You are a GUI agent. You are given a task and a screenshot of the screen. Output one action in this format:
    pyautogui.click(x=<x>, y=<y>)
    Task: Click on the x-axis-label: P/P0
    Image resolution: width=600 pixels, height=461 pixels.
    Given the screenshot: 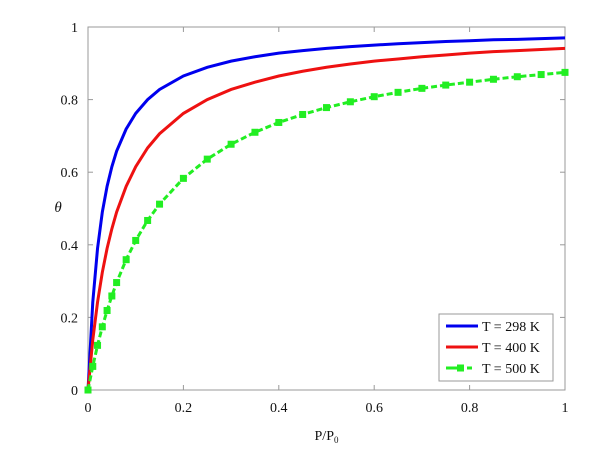 What is the action you would take?
    pyautogui.click(x=327, y=437)
    